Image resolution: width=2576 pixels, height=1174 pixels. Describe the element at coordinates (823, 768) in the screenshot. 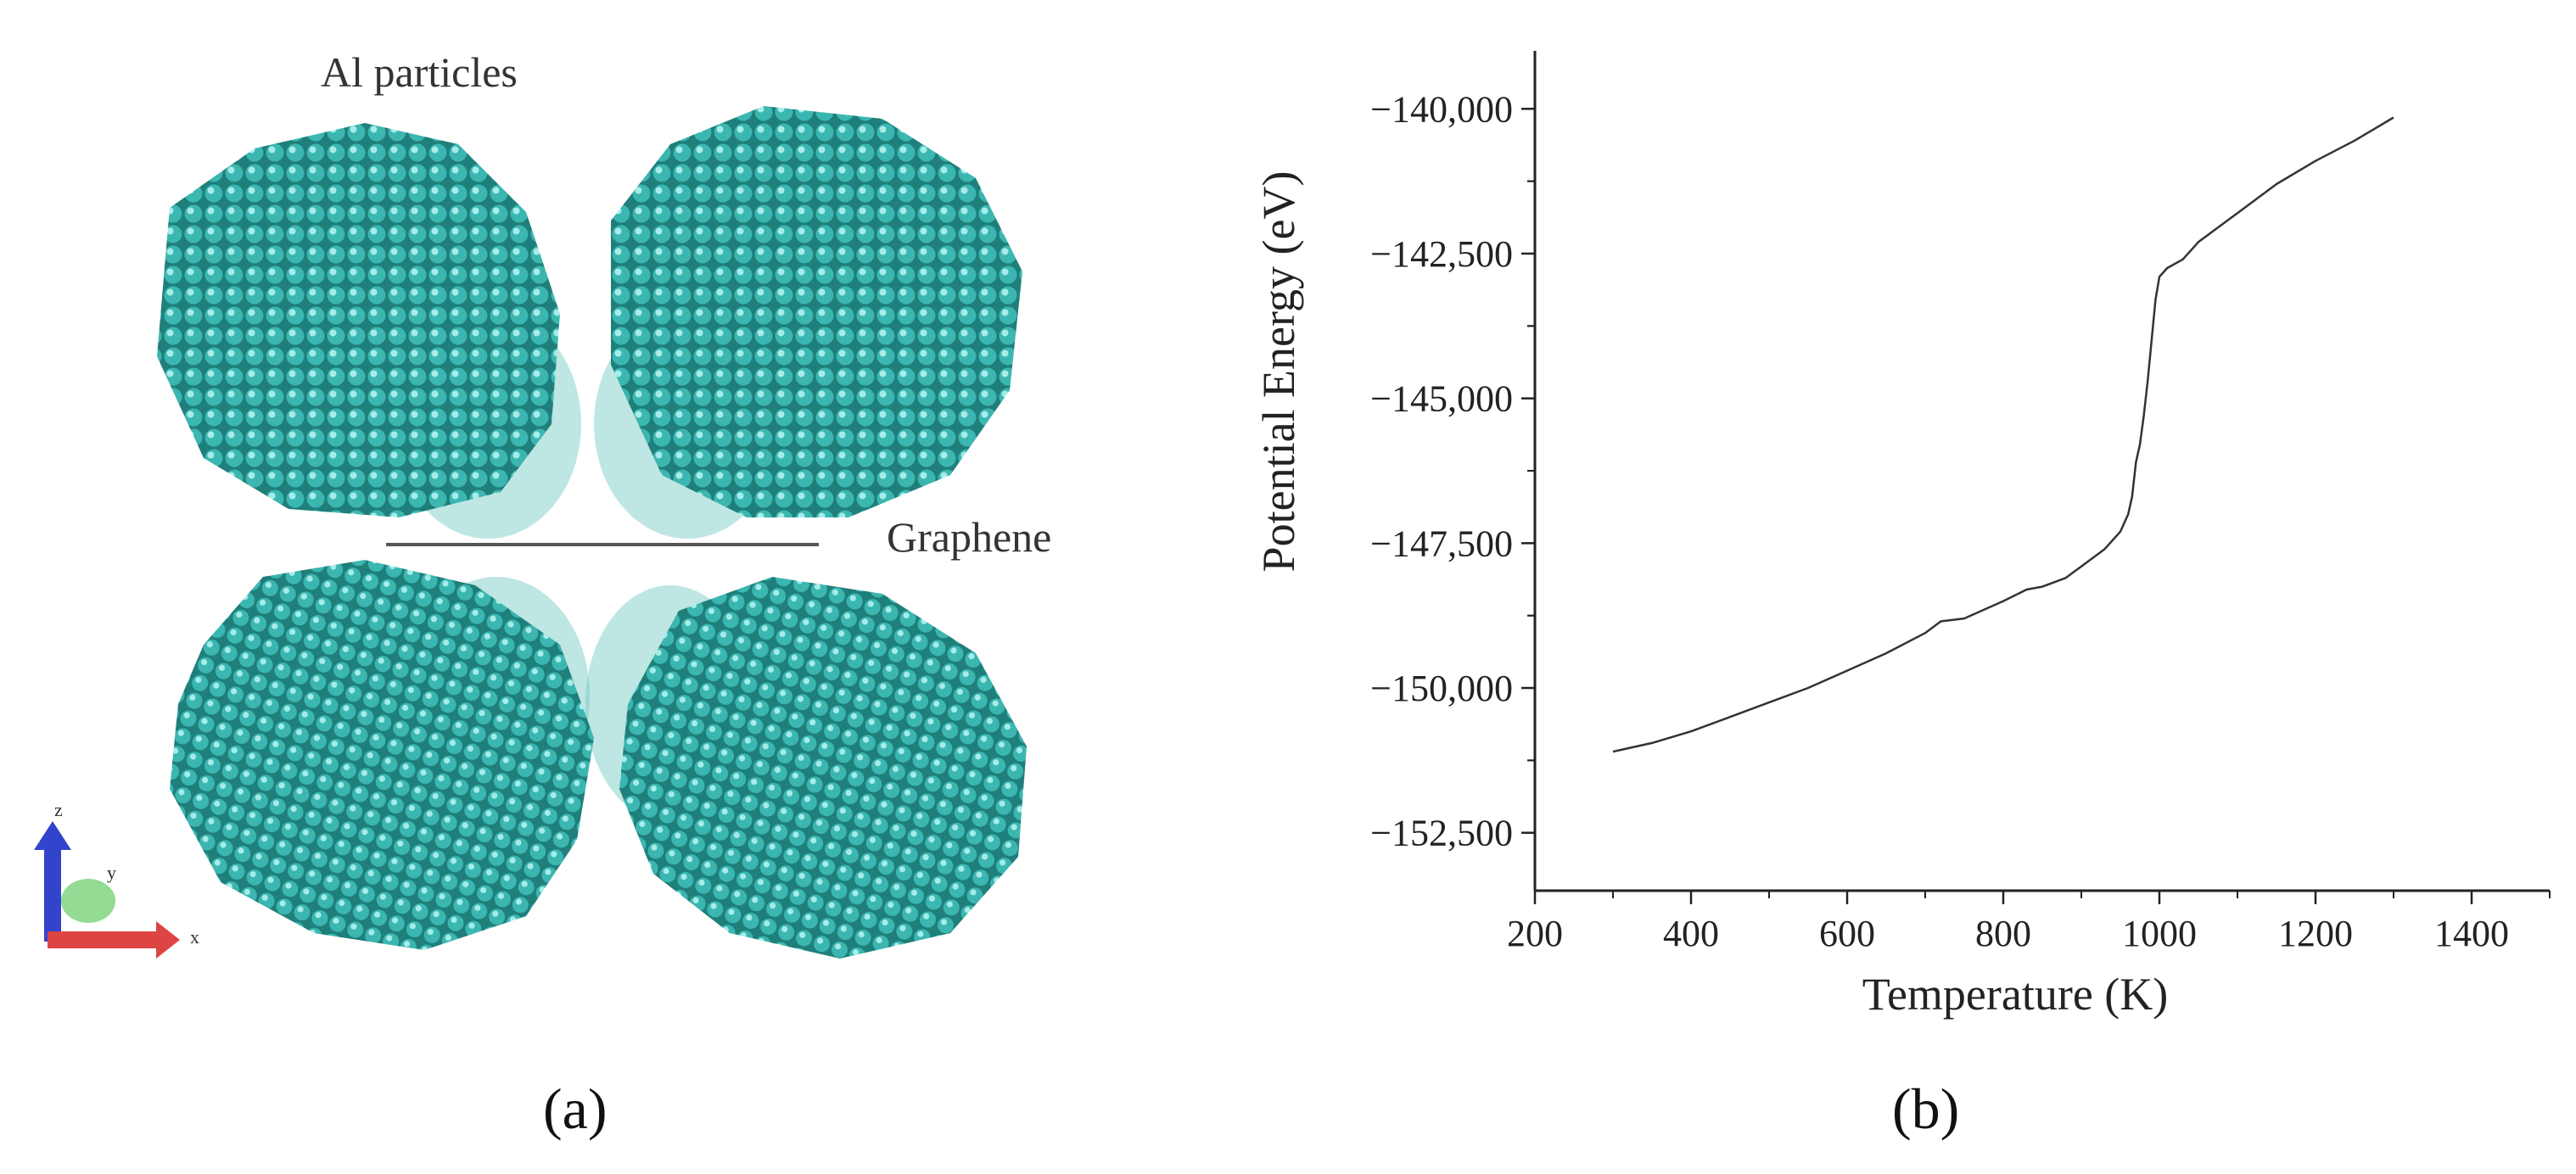

I see `al-particle-bottom-right` at that location.